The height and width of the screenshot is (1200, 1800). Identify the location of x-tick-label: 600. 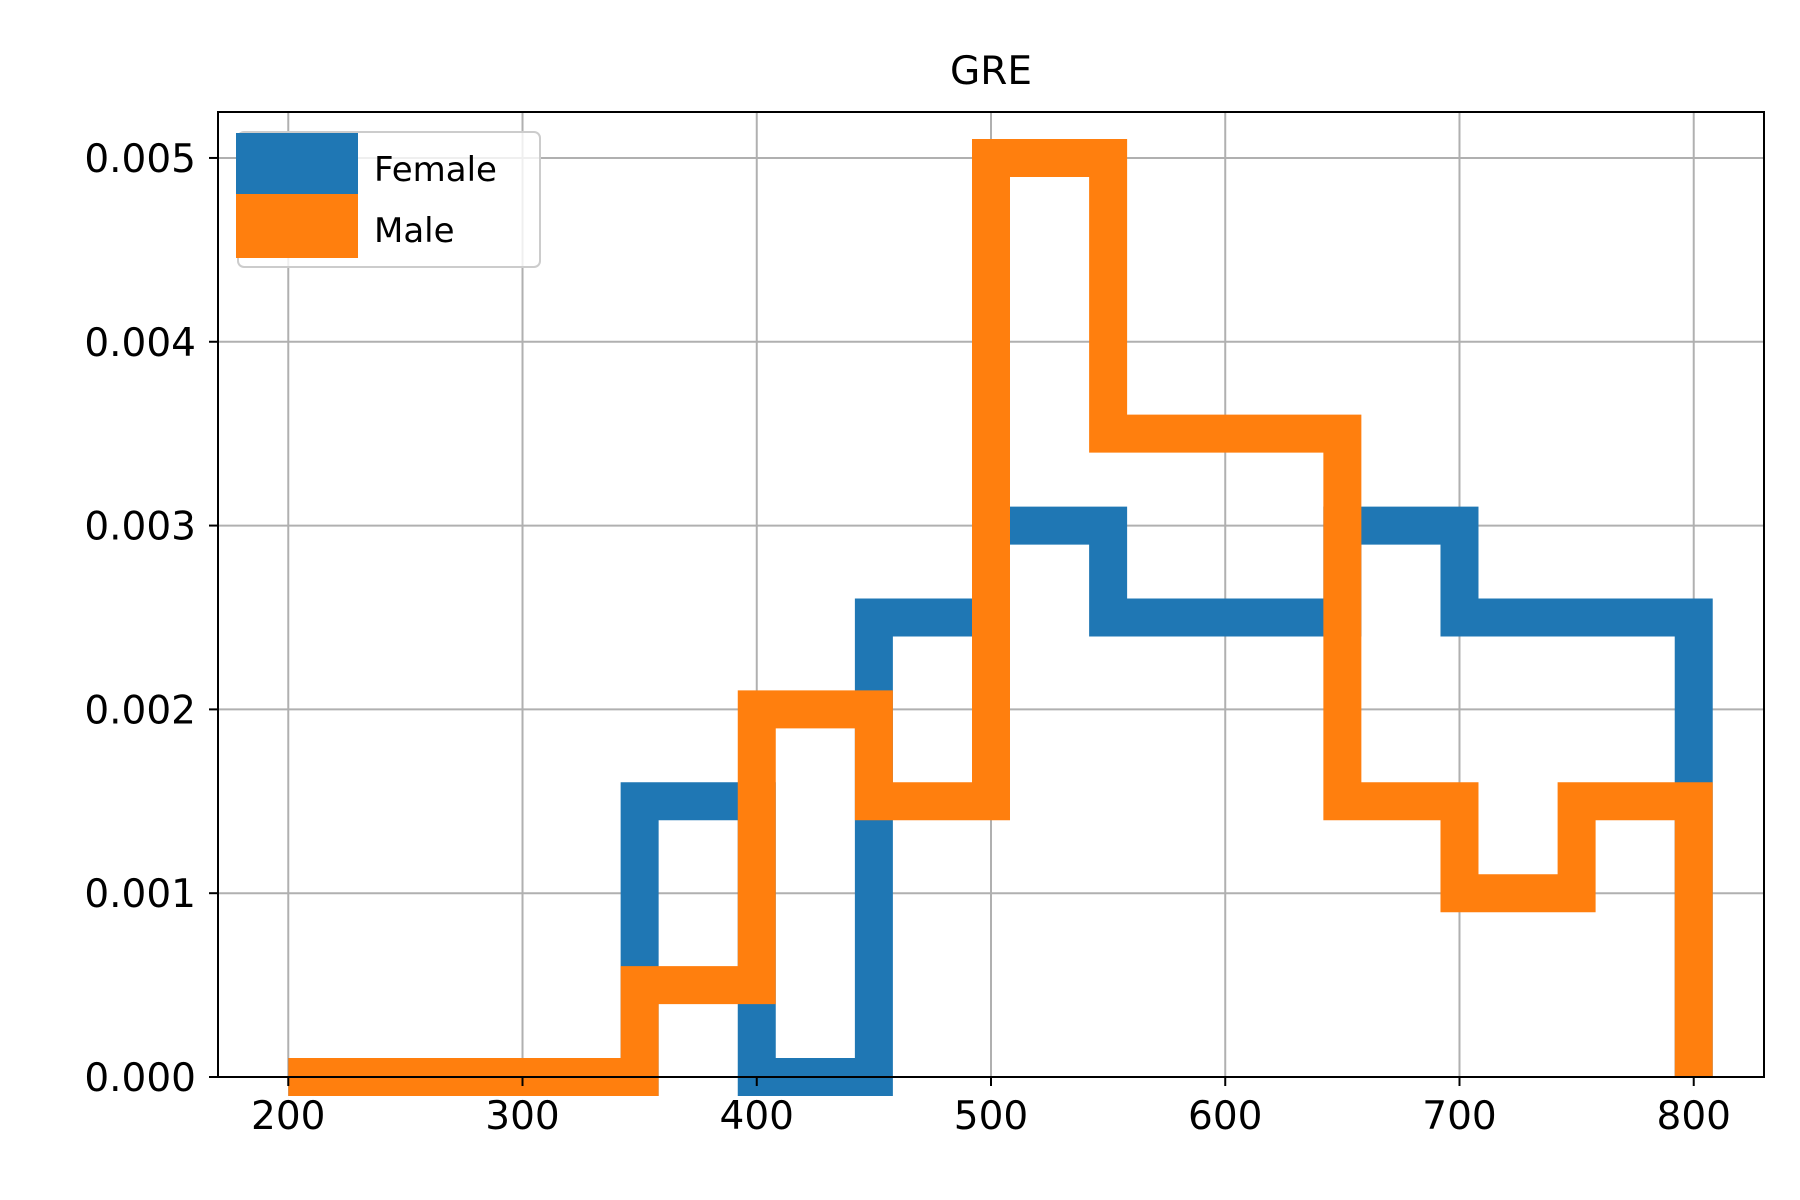
(1225, 1116).